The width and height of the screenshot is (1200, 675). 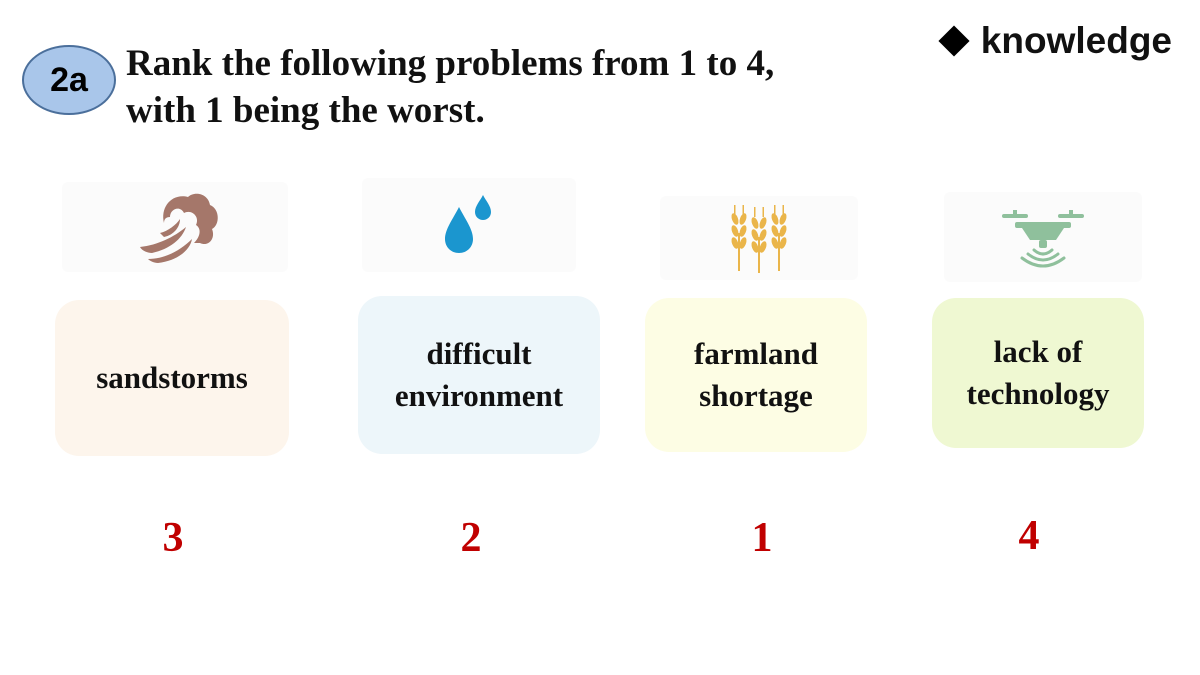 I want to click on wheat-icon-box, so click(x=759, y=238).